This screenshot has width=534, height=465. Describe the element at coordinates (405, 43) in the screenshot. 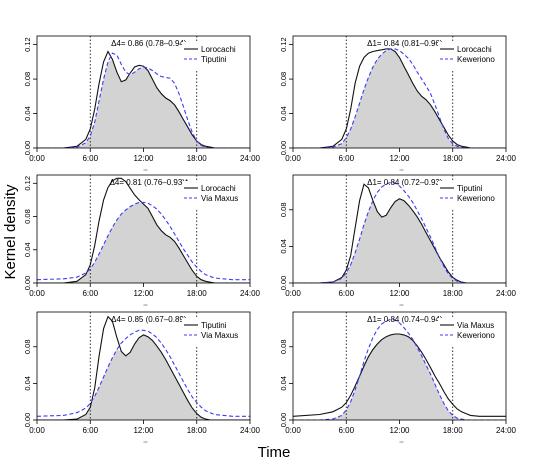

I see `overlap-coefficient-label: Δ1= 0.84 (0.81–0.96)` at that location.